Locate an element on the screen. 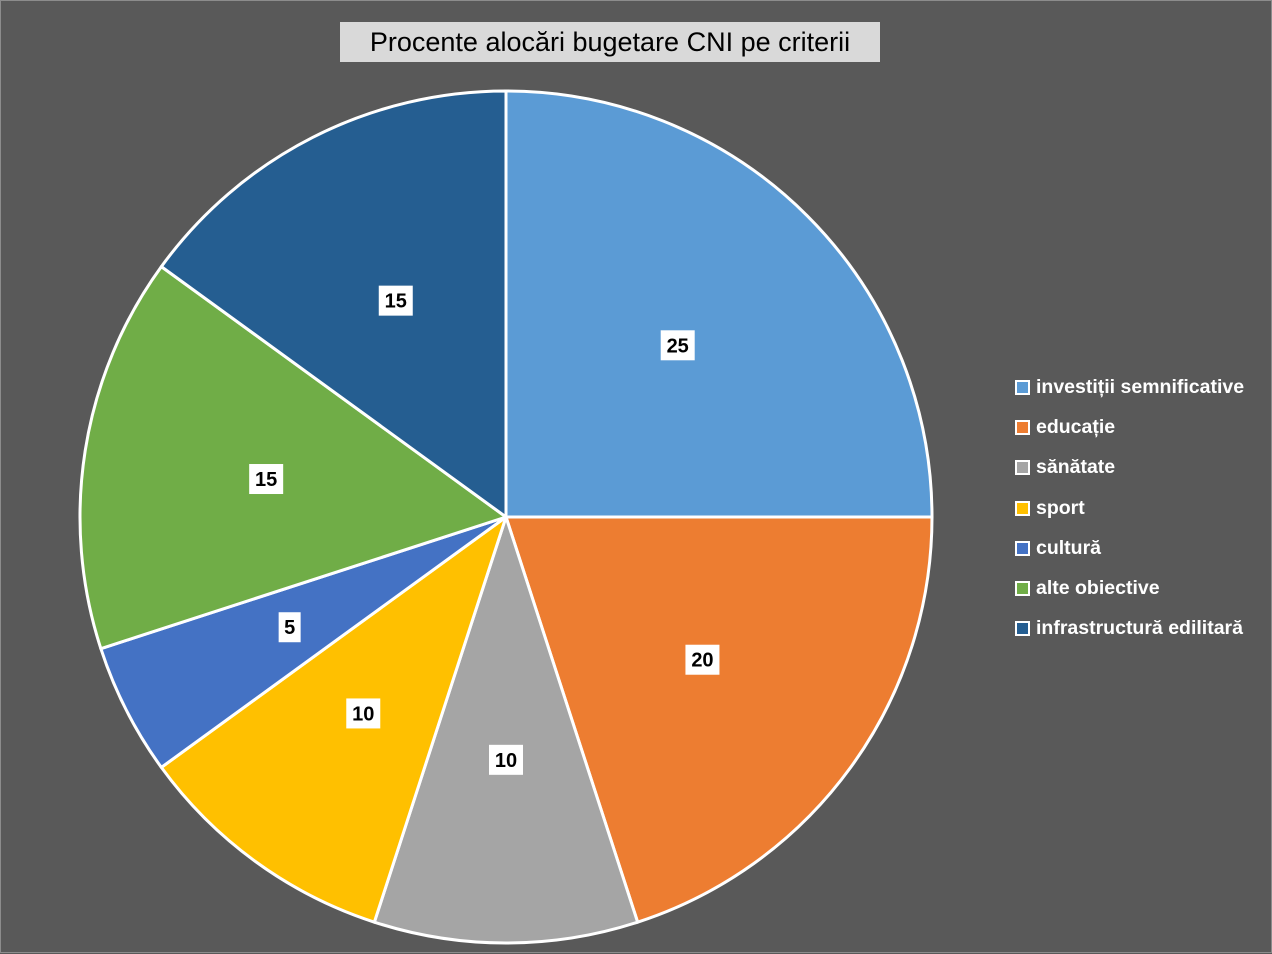  legend-label: investiții semnificative is located at coordinates (1140, 386).